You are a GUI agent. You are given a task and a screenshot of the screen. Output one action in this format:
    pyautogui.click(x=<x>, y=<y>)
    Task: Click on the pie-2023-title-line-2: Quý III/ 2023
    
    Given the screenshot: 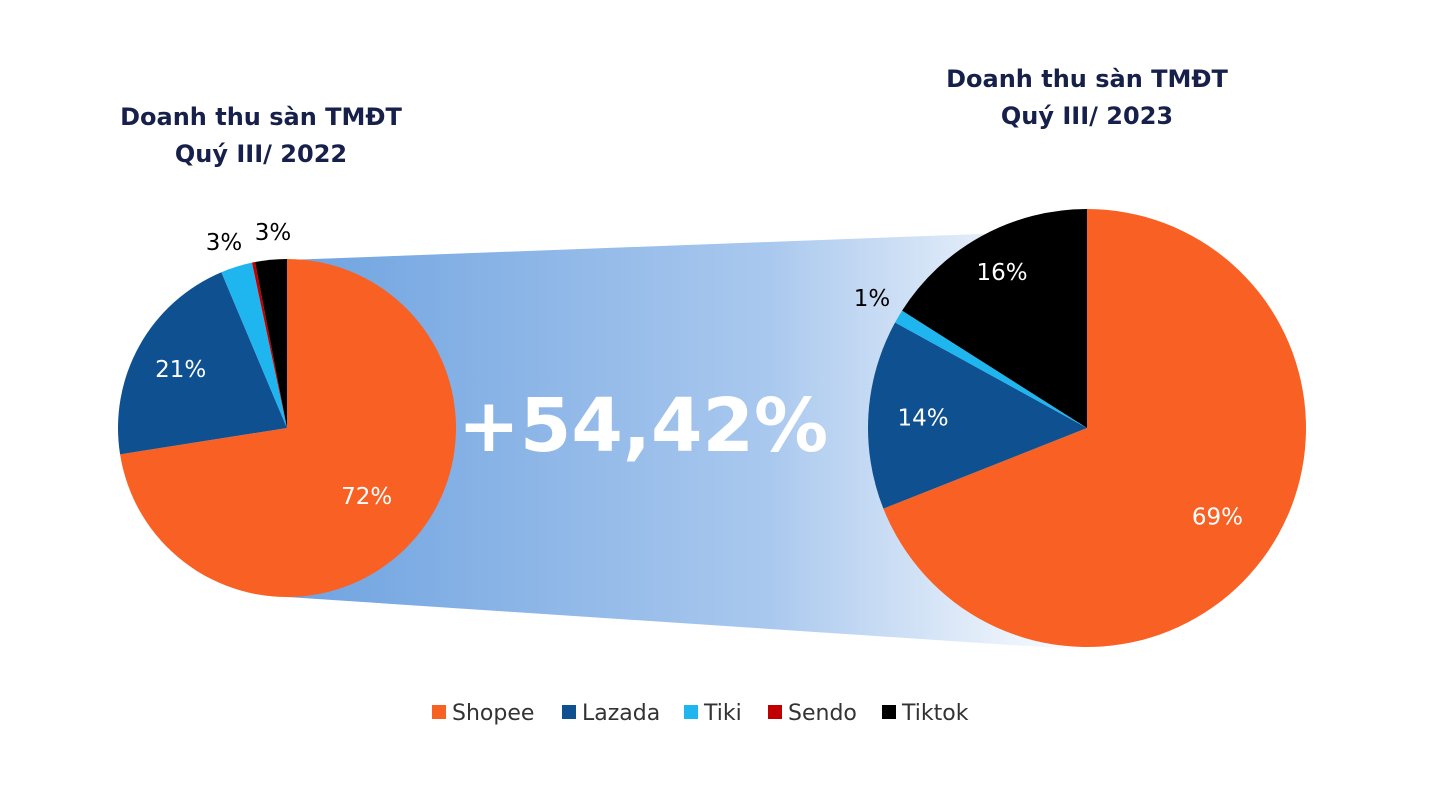 What is the action you would take?
    pyautogui.click(x=1087, y=116)
    